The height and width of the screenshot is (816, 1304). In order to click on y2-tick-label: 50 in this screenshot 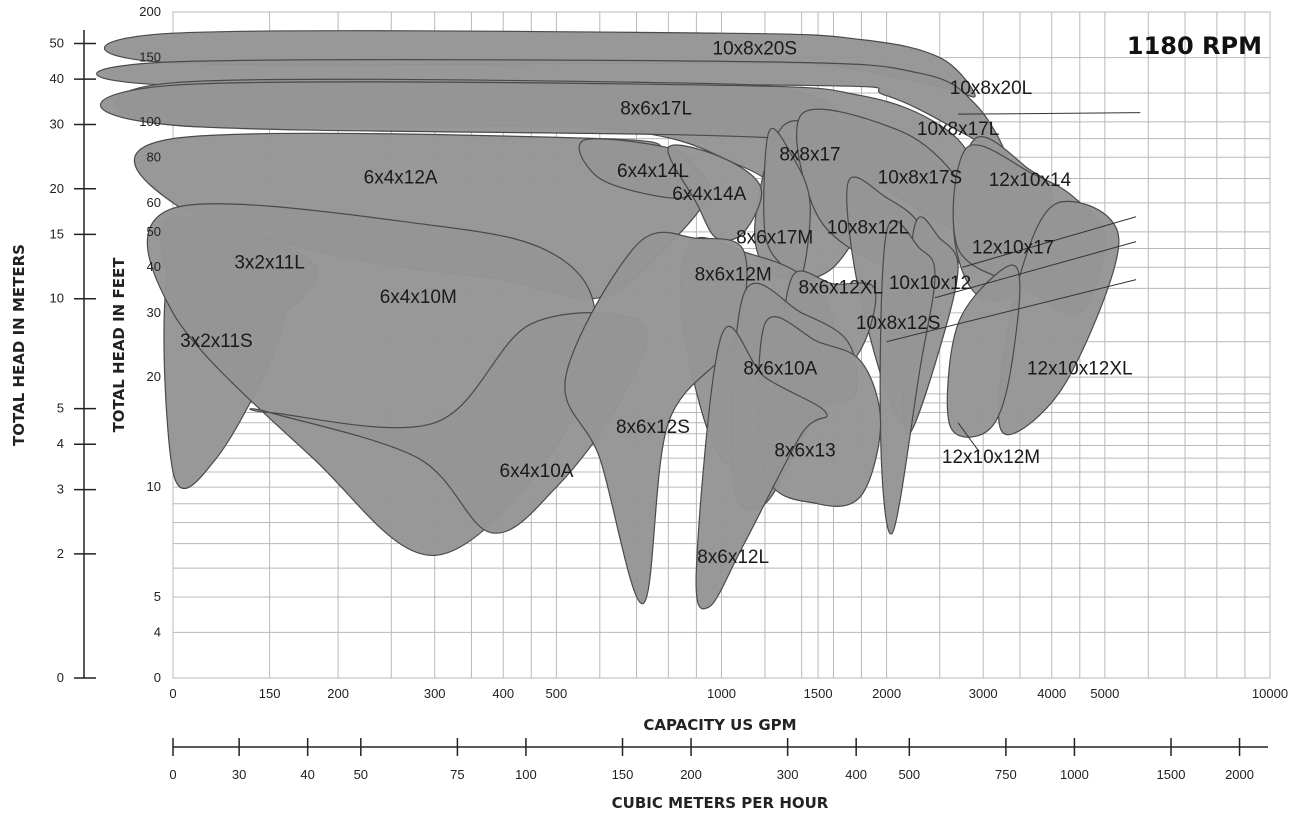, I will do `click(57, 42)`.